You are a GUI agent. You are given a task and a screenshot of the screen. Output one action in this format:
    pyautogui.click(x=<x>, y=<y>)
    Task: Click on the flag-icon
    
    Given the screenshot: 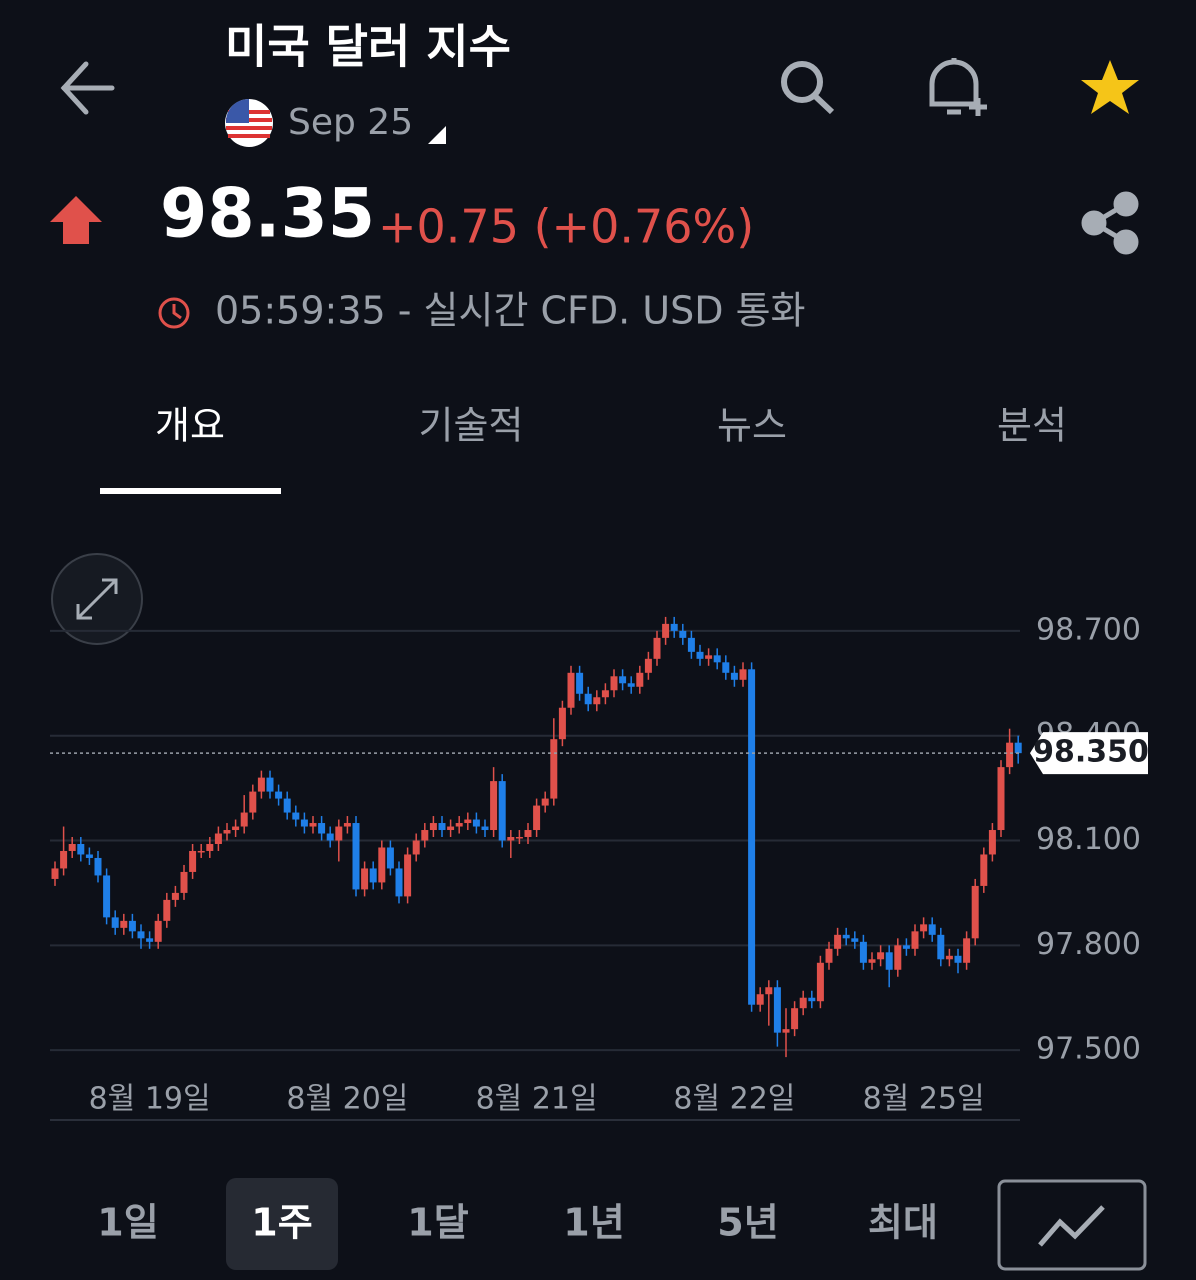 What is the action you would take?
    pyautogui.click(x=249, y=122)
    